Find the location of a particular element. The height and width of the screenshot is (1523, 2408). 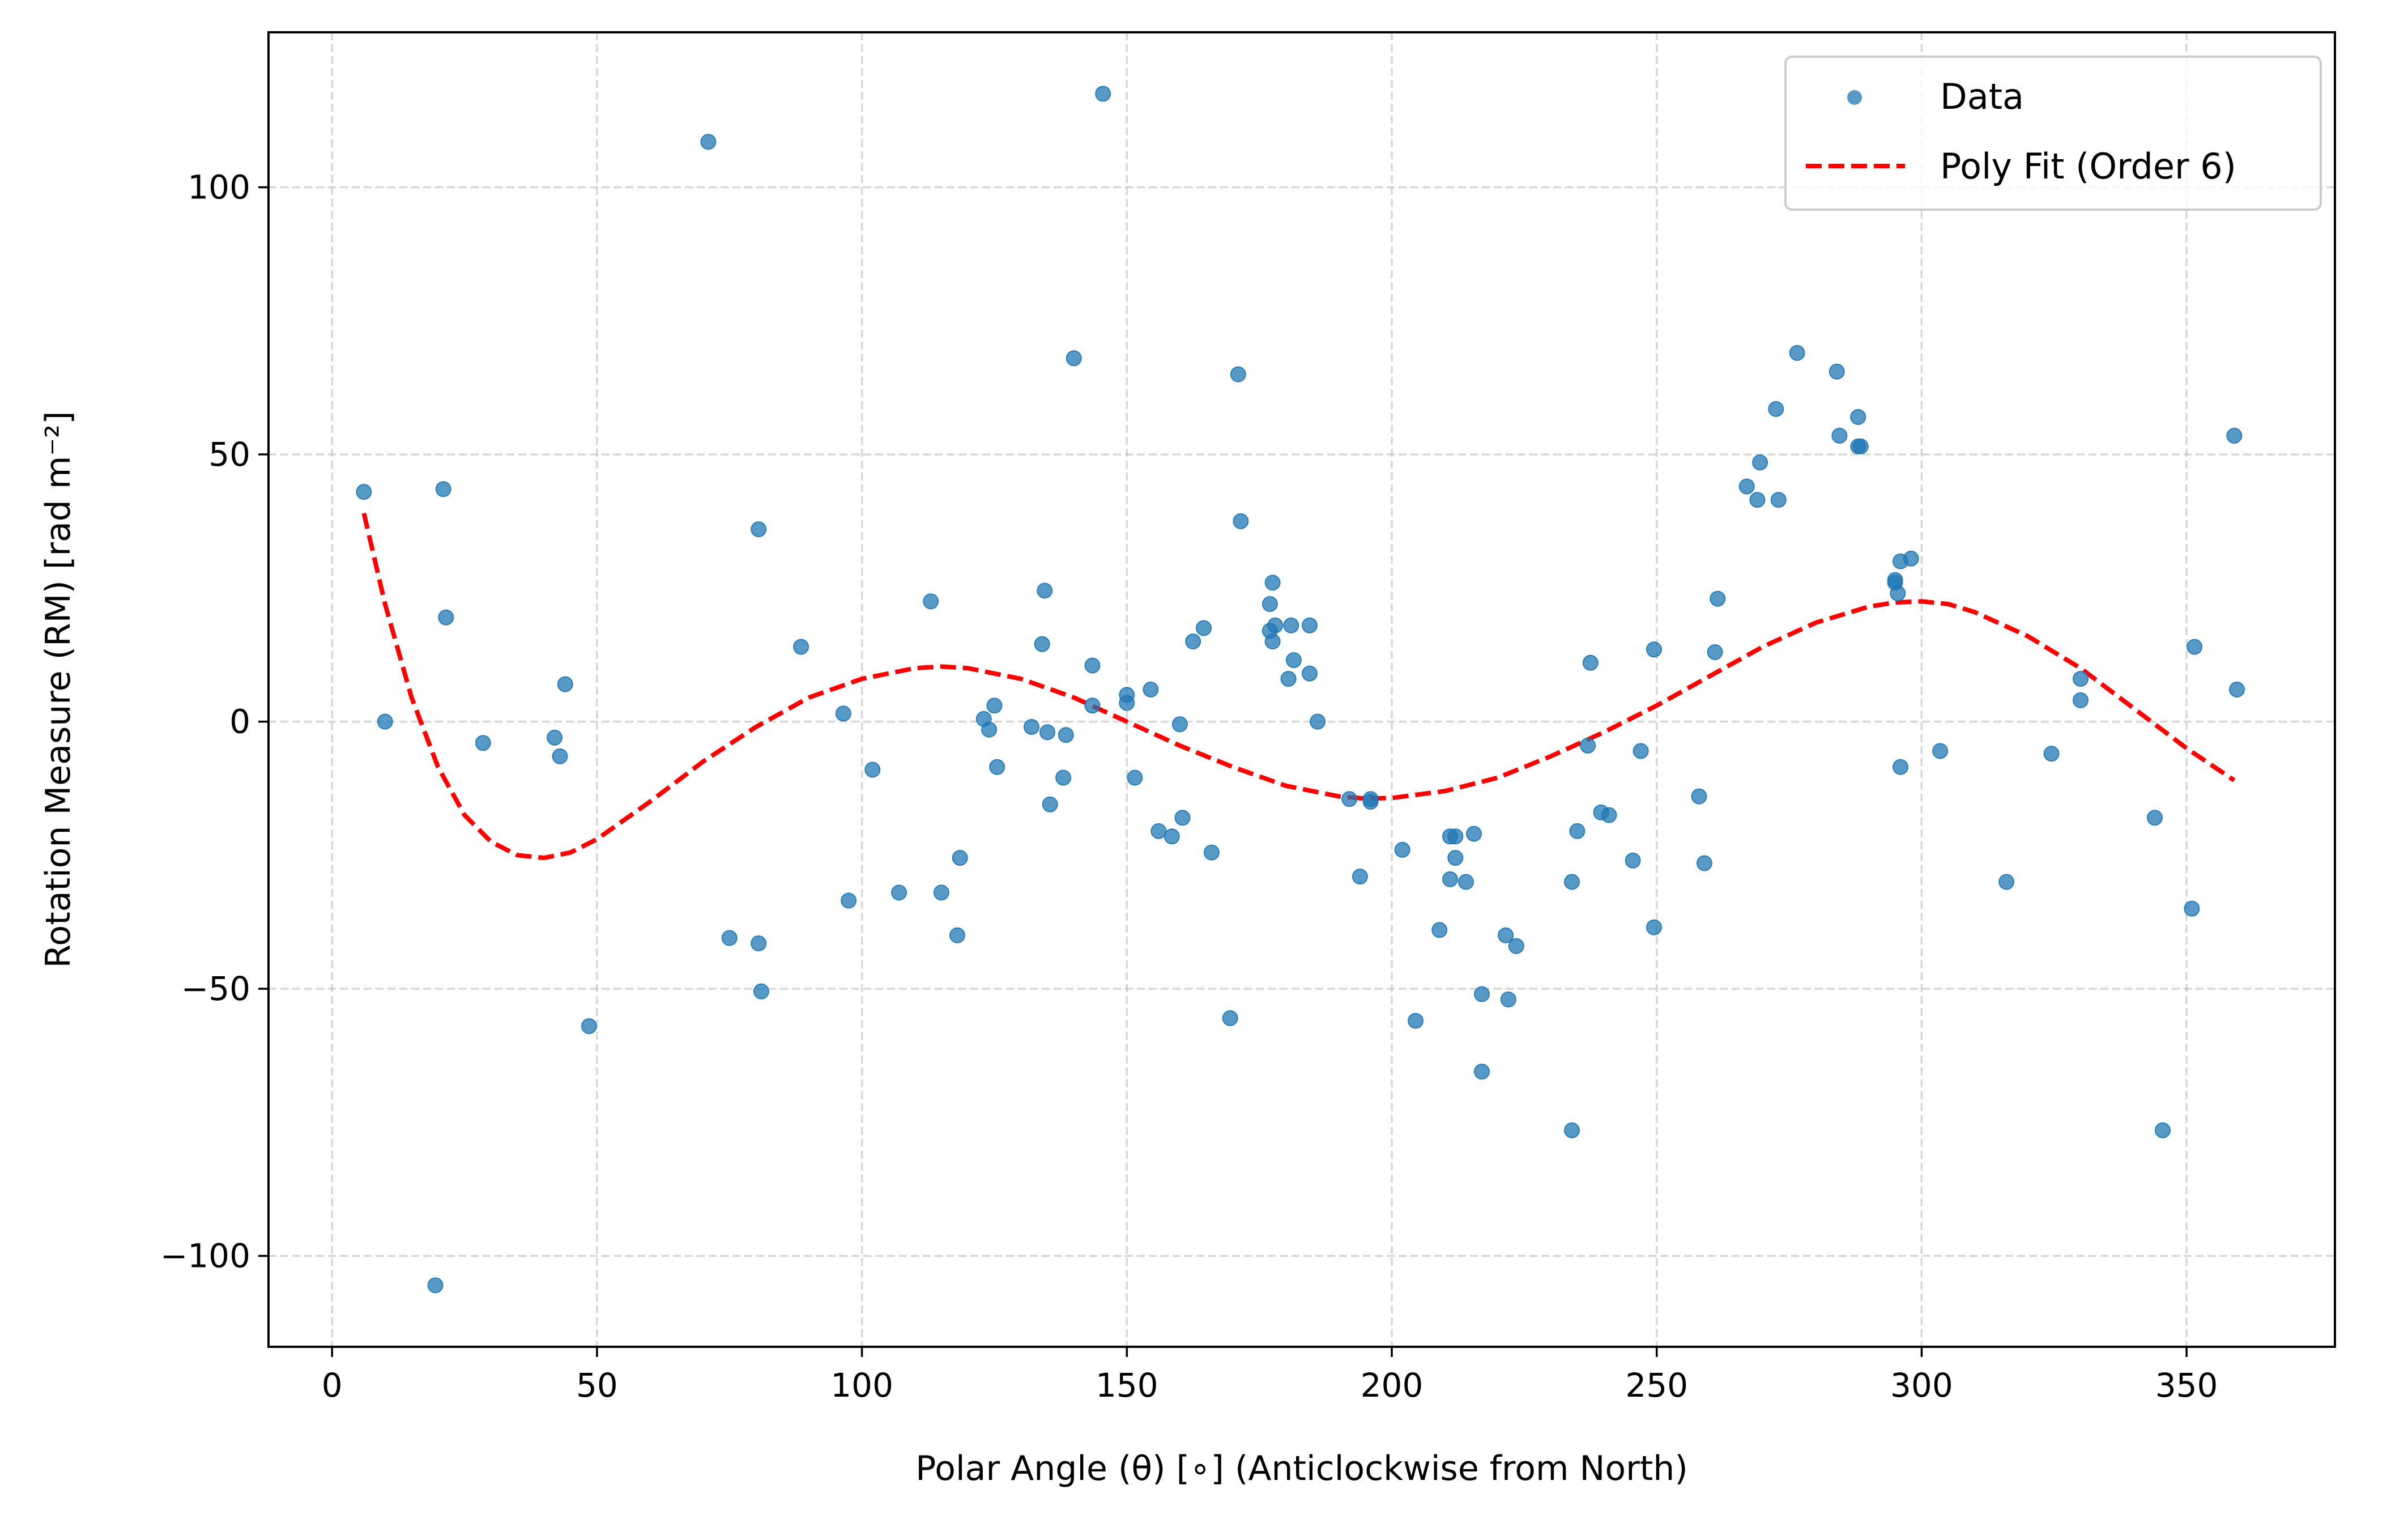

y-tick-label: −100 is located at coordinates (205, 1256).